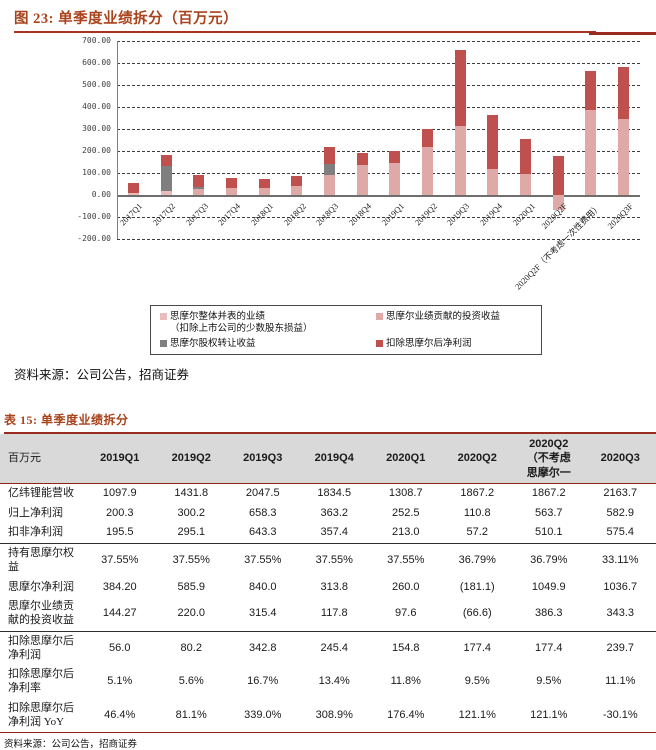  What do you see at coordinates (263, 493) in the screenshot?
I see `table-cell: 2047.5` at bounding box center [263, 493].